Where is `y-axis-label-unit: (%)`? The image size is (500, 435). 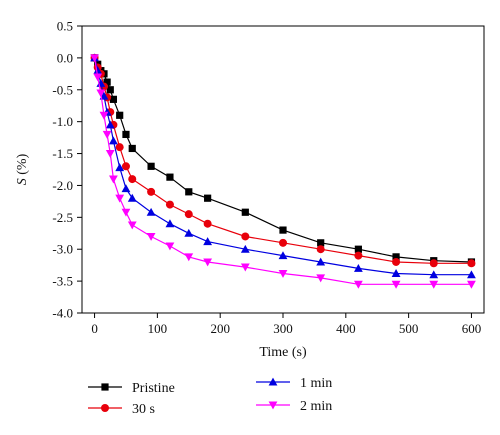
y-axis-label-unit: (%) is located at coordinates (22, 165).